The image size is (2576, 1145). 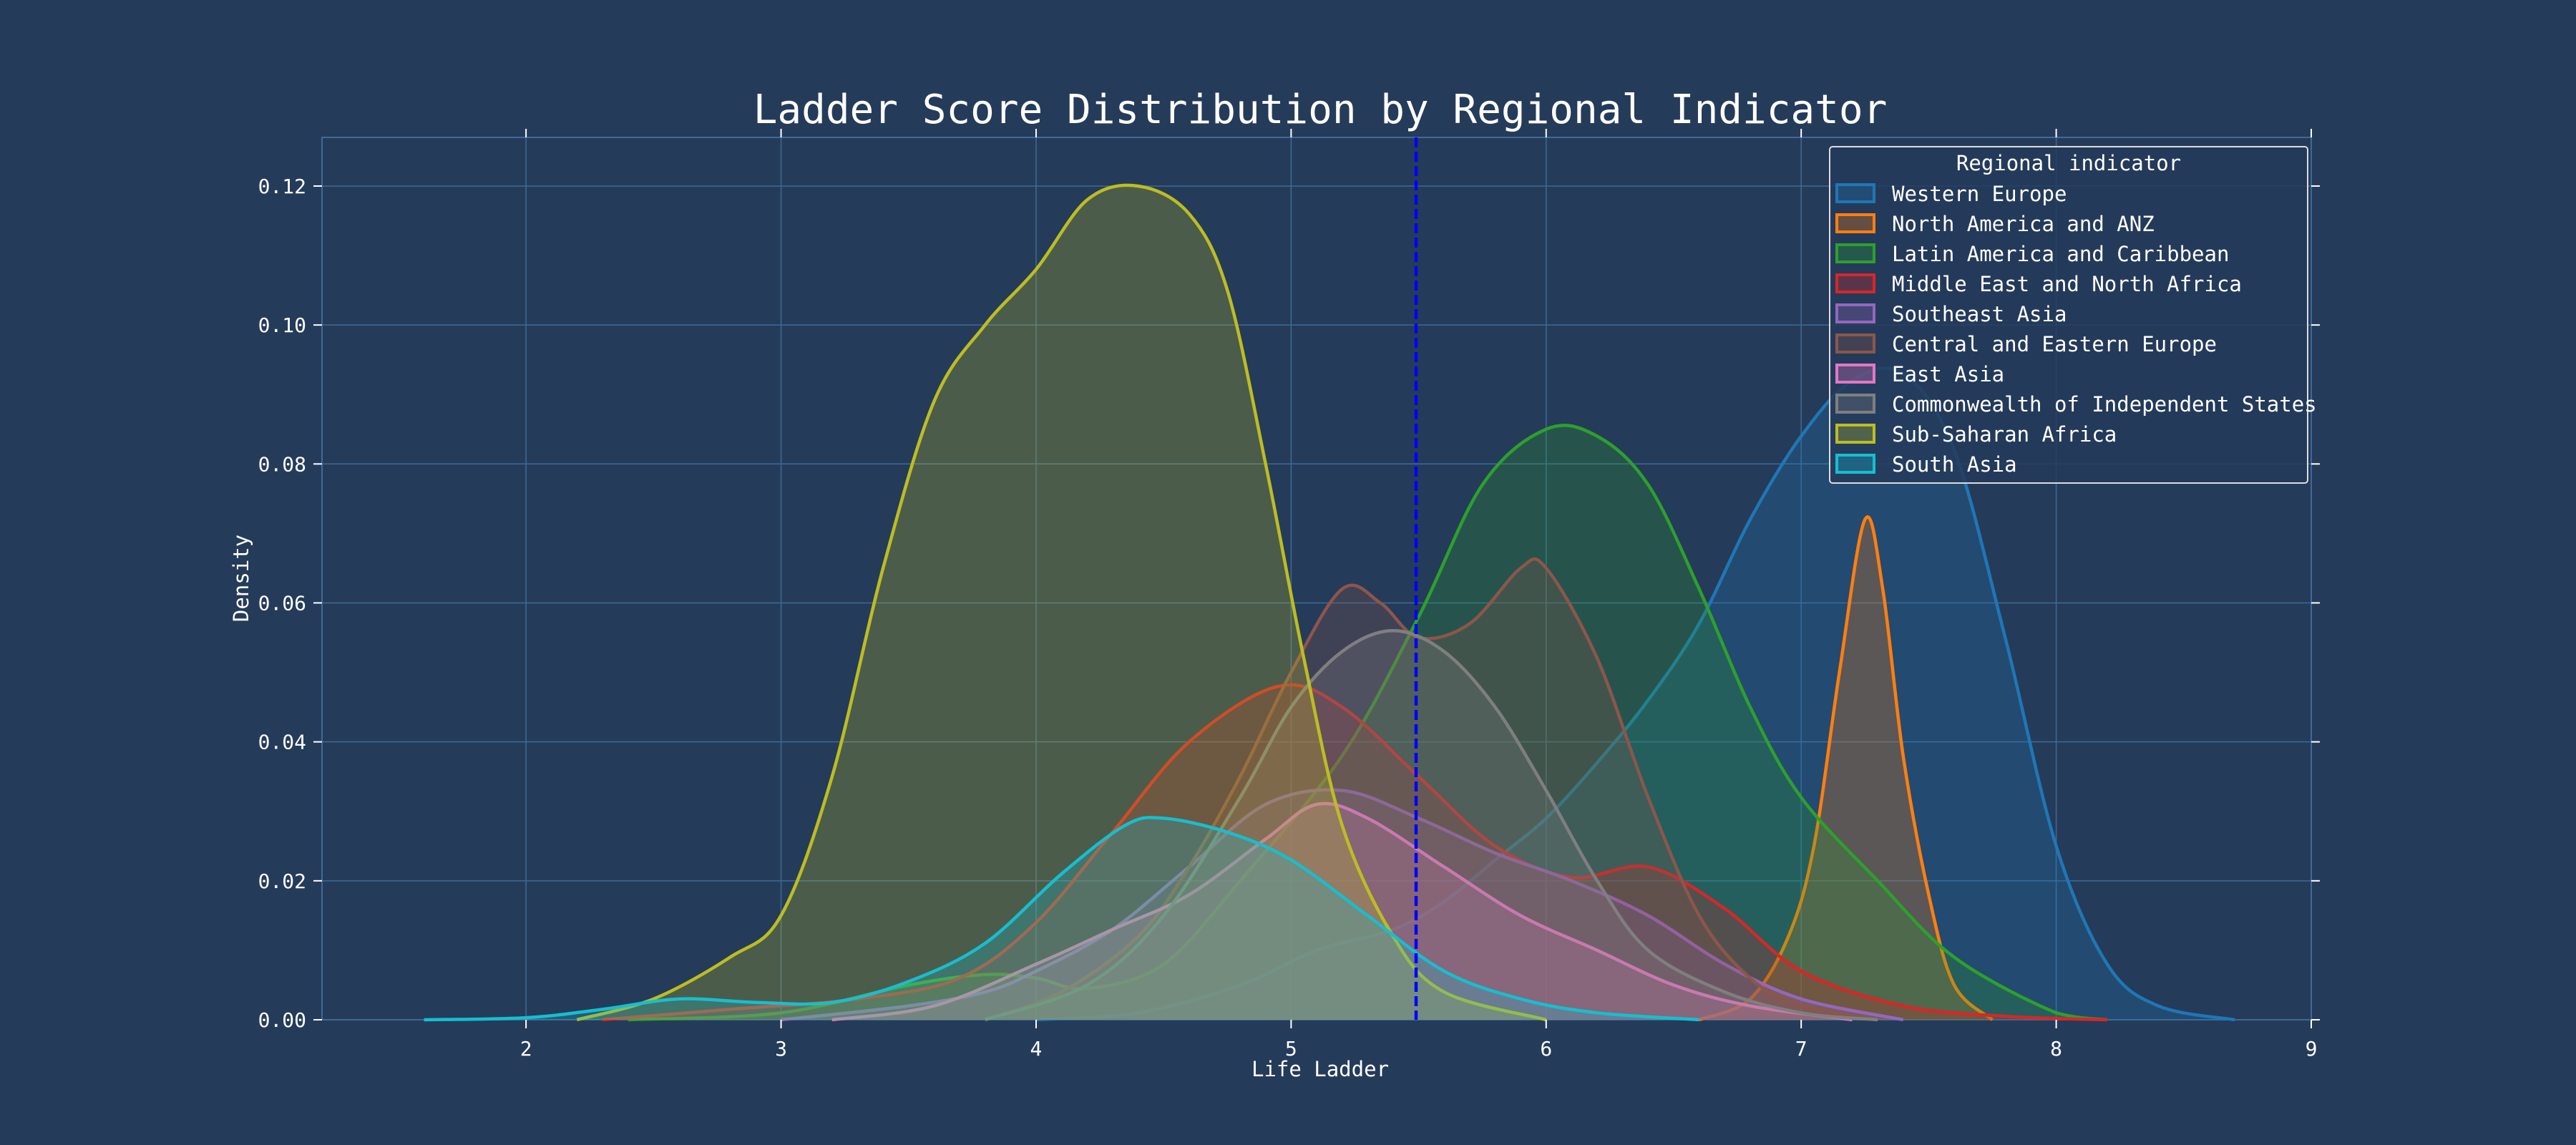 I want to click on y-tick-label: 0.08, so click(x=282, y=464).